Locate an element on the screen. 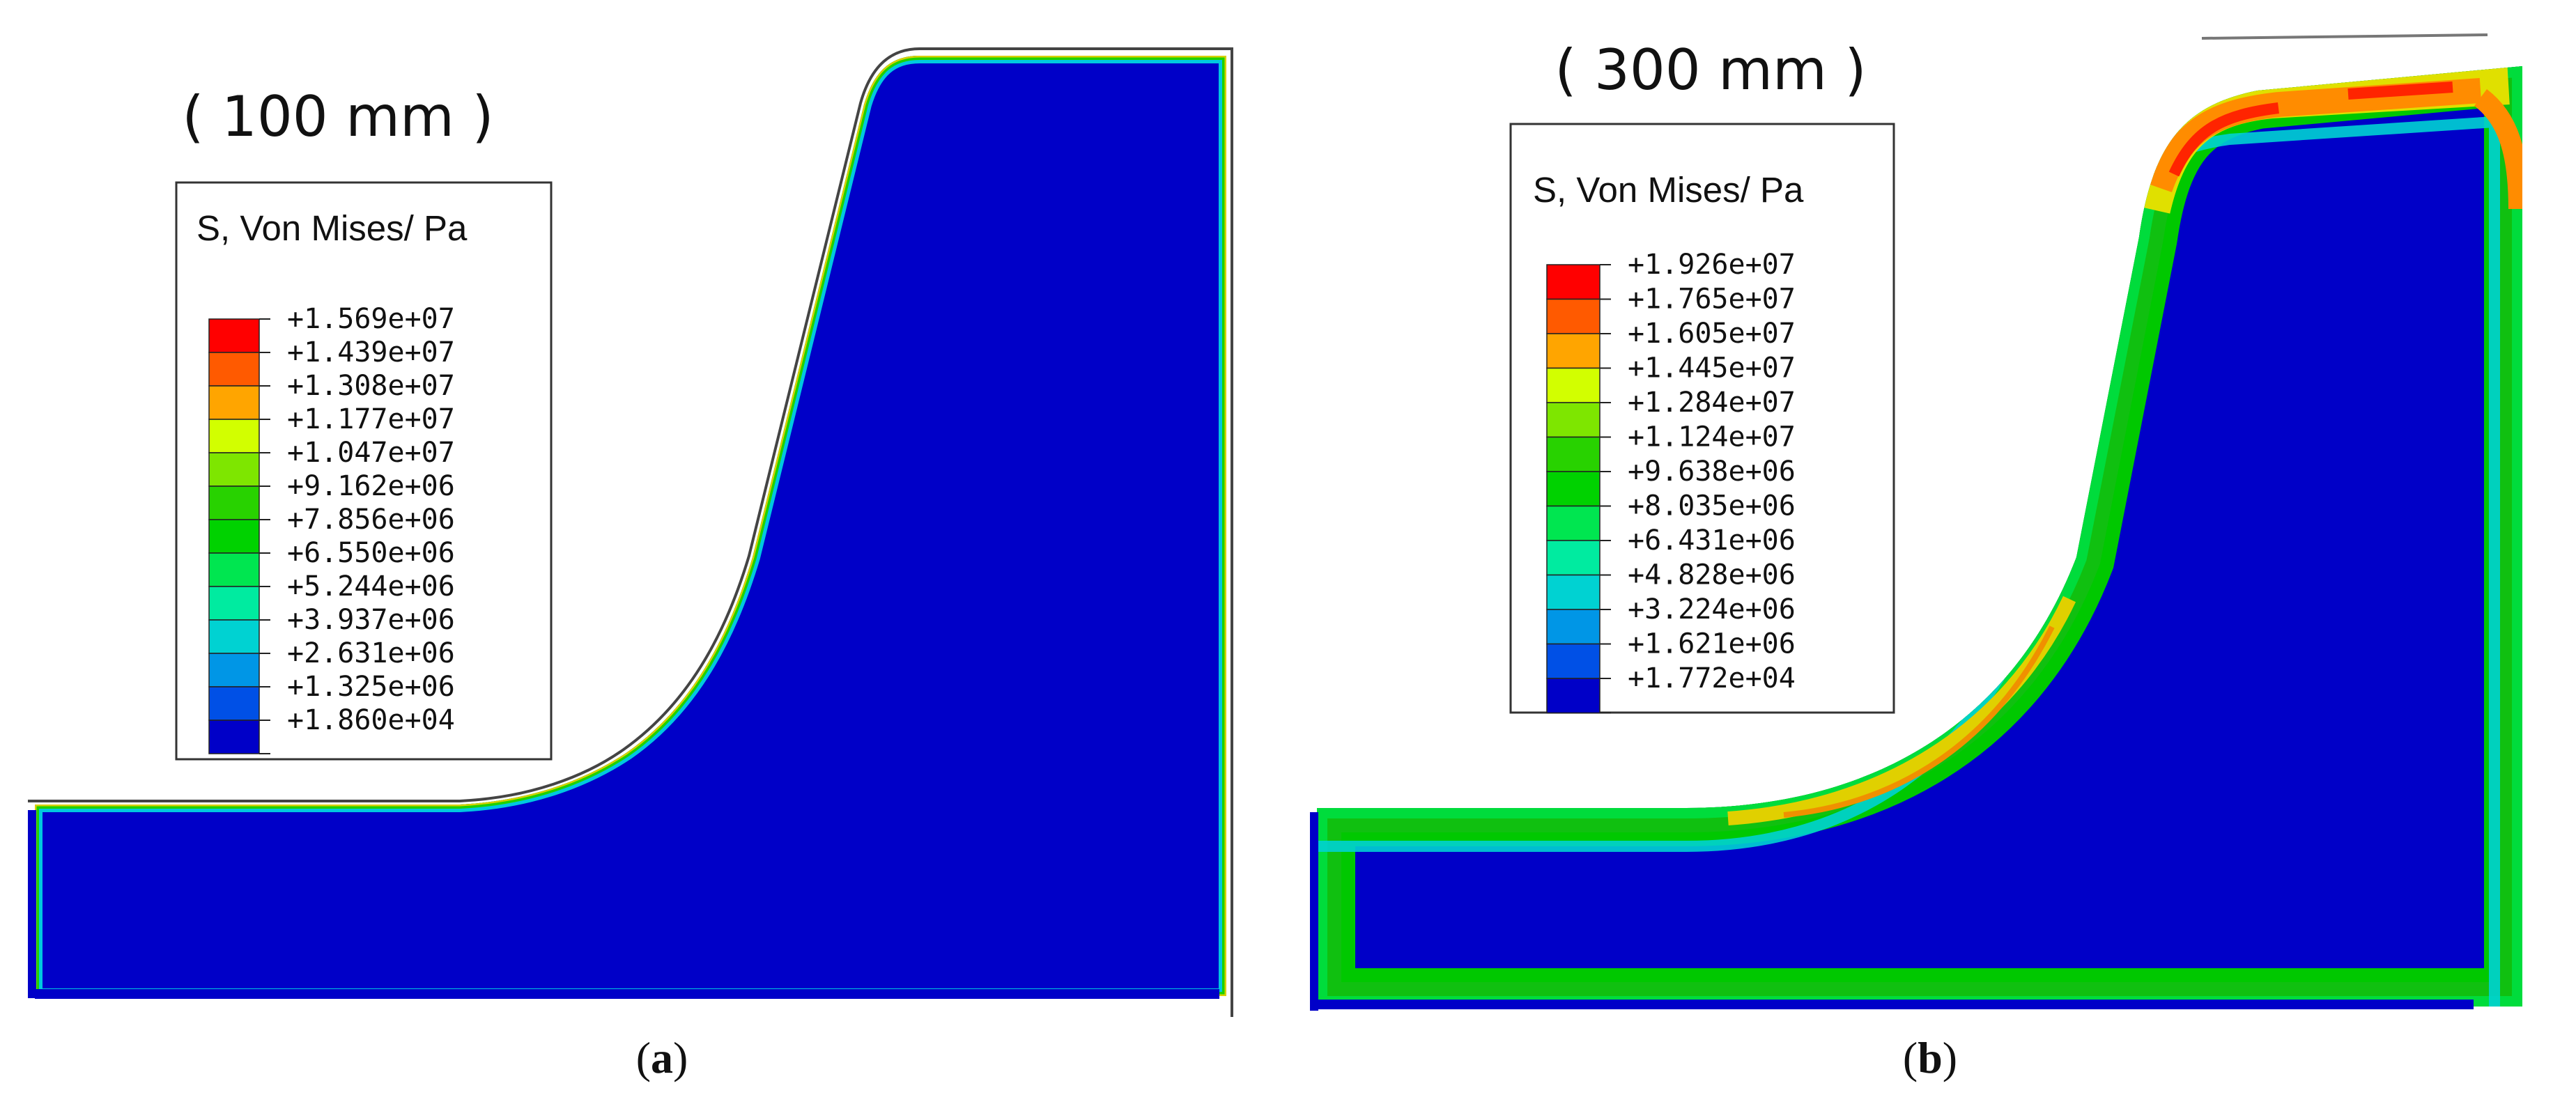 This screenshot has height=1111, width=2576. legend-value: +1.284e+07 is located at coordinates (1712, 403).